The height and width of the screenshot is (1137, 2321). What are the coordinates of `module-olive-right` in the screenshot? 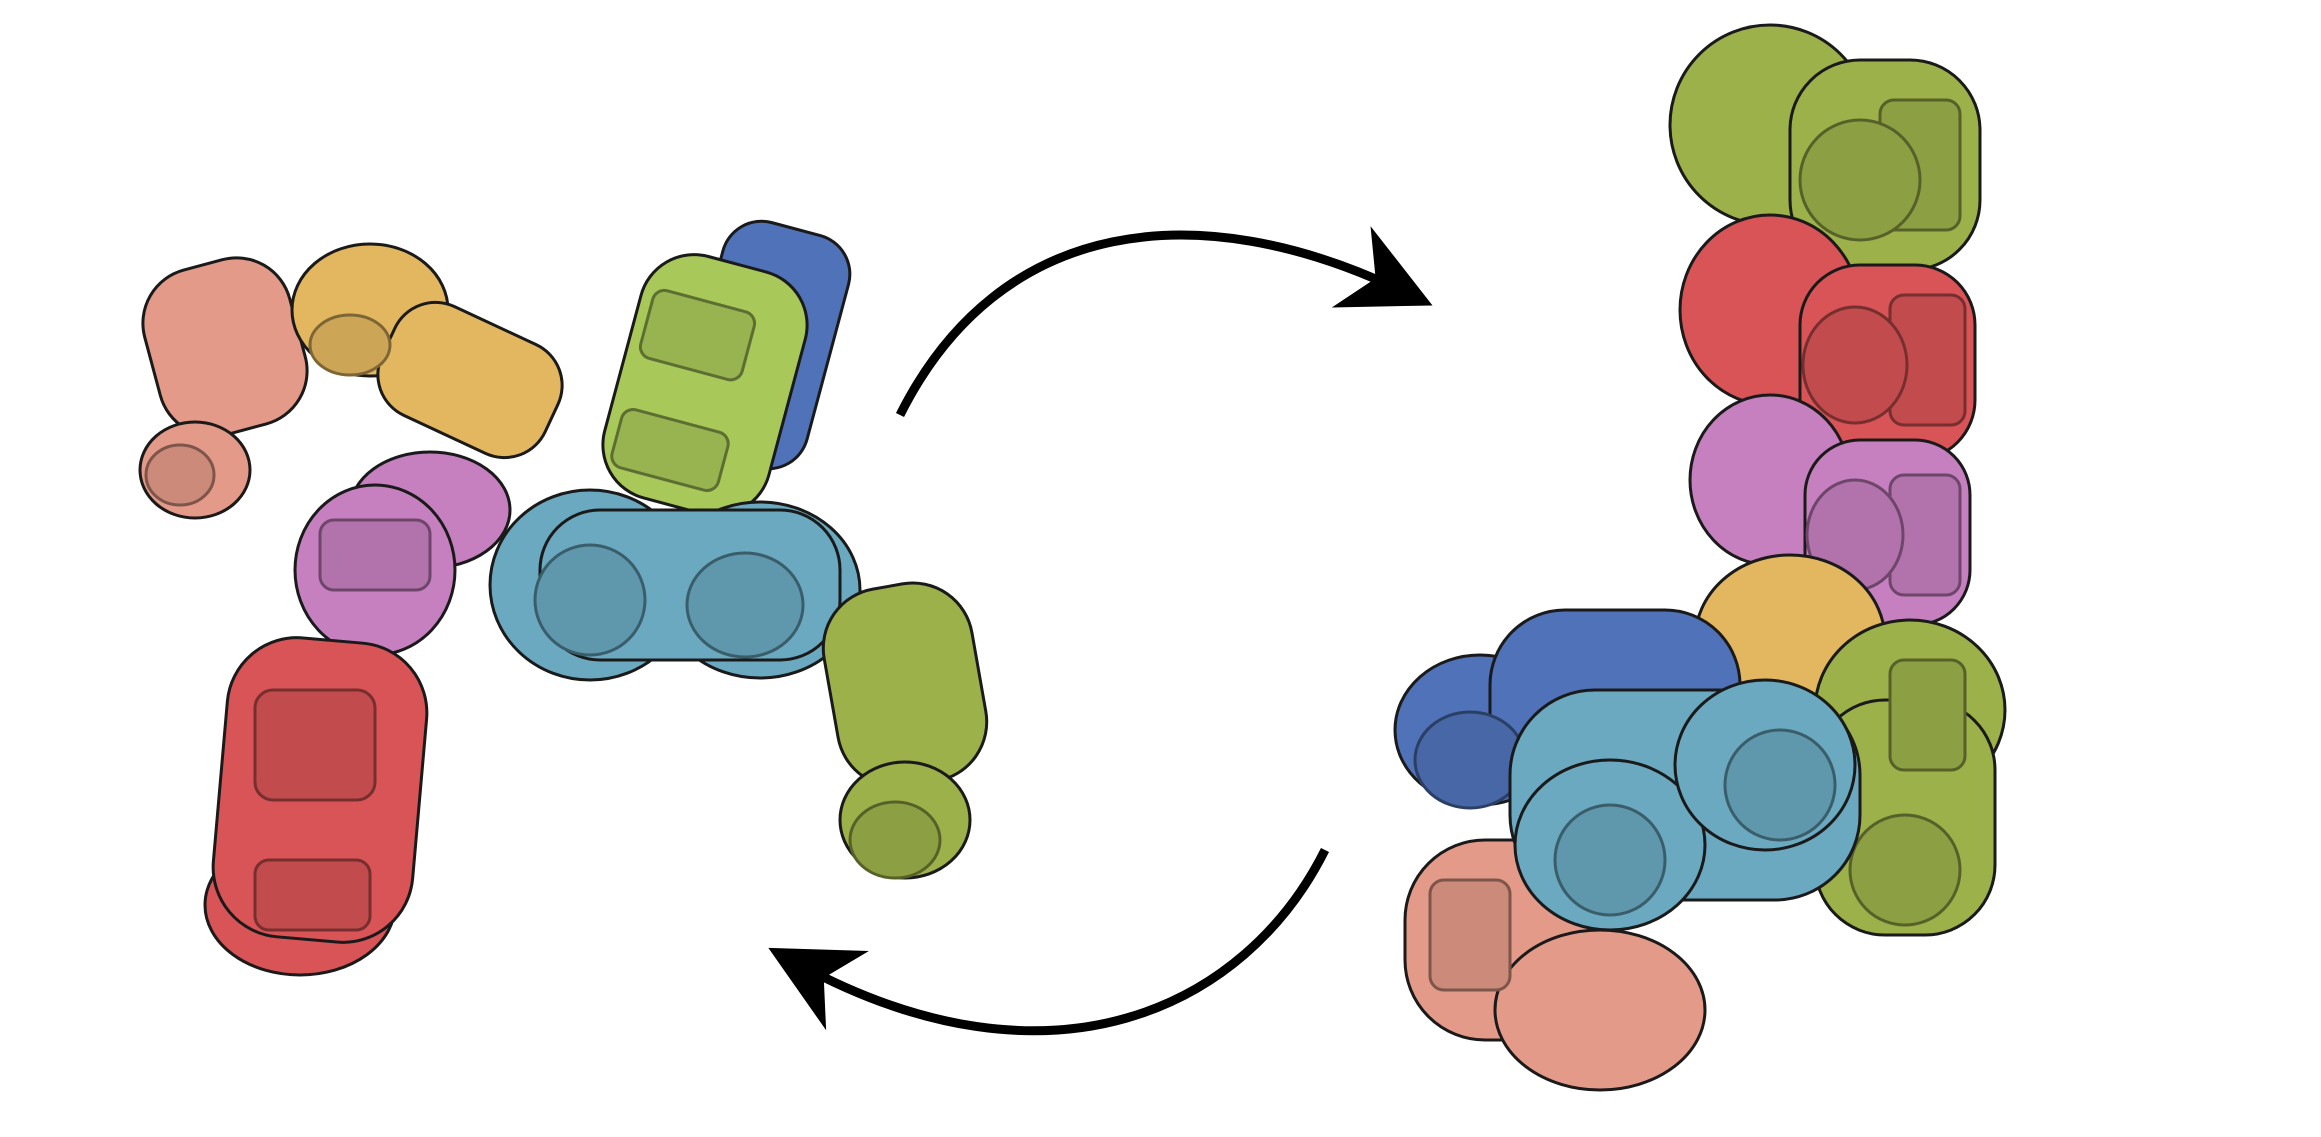 It's located at (1825, 147).